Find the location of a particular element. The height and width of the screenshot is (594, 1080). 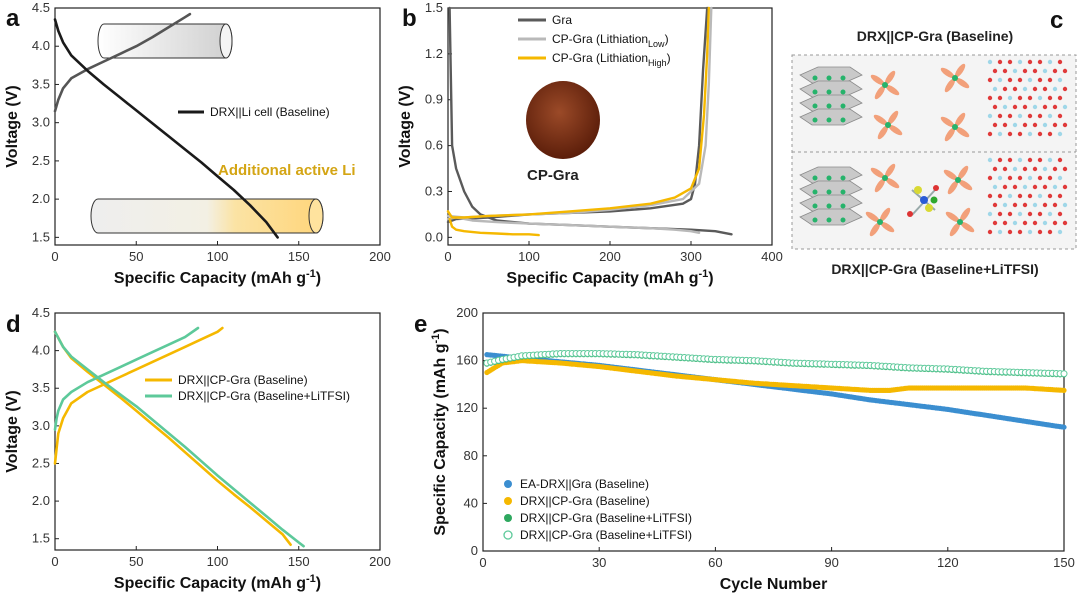

panel-label-c: c is located at coordinates (1056, 20).